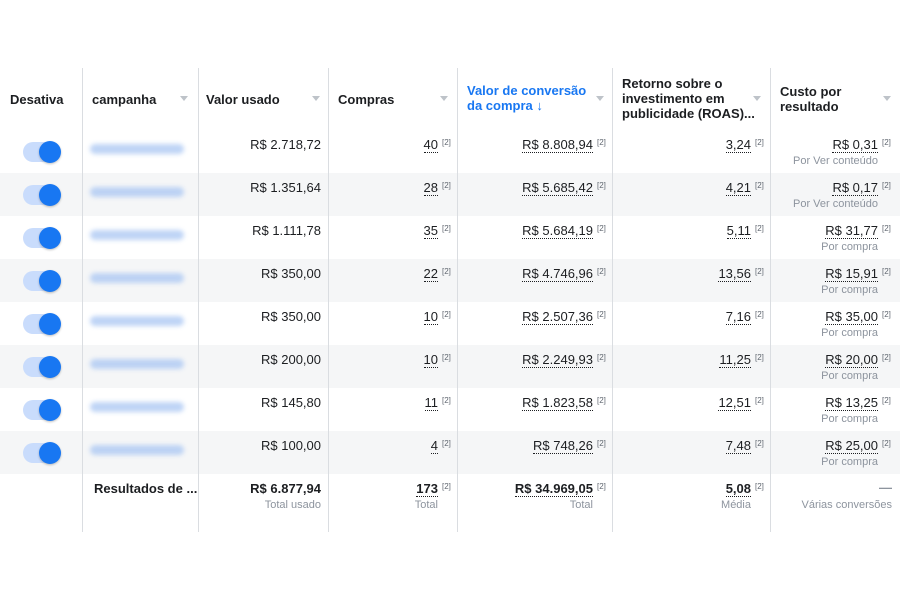  I want to click on header-label-line: Valor de conversão, so click(527, 90).